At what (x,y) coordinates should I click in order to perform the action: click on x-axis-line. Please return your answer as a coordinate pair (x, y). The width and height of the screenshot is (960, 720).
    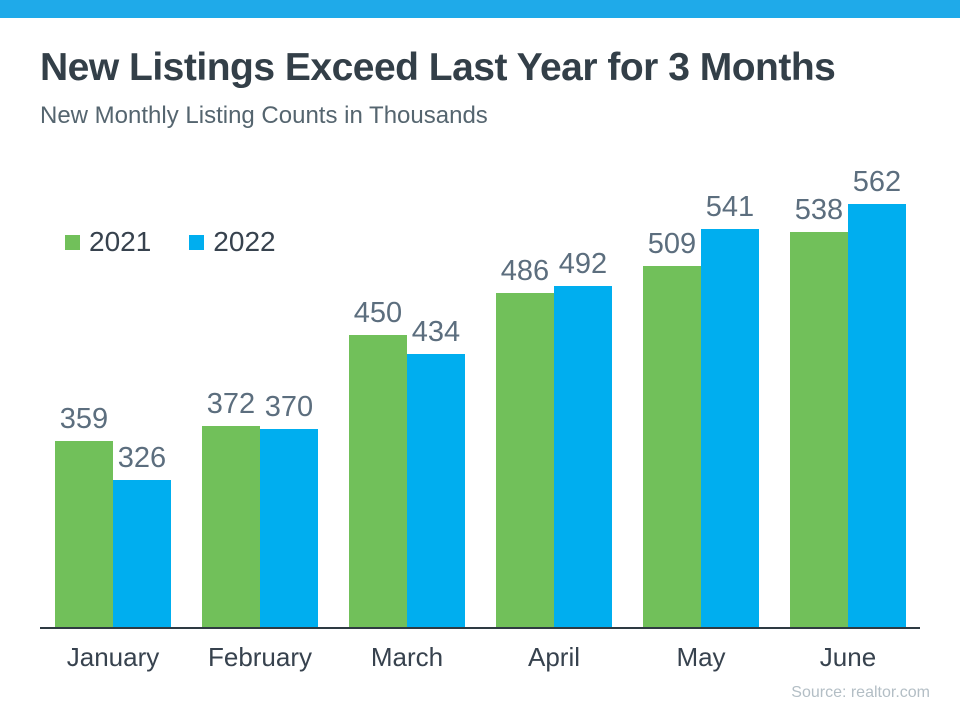
    Looking at the image, I should click on (480, 628).